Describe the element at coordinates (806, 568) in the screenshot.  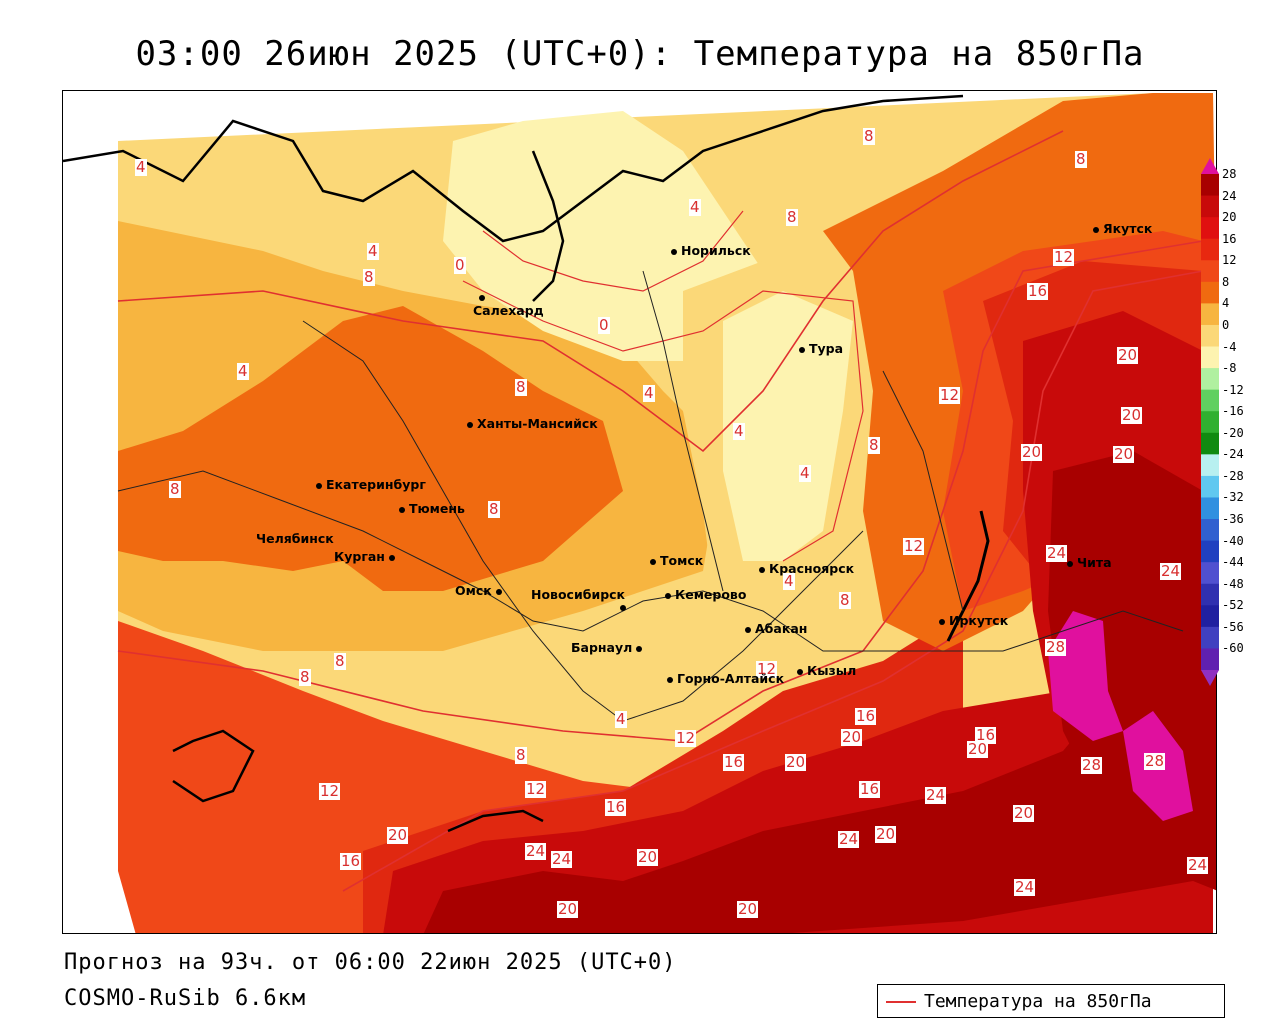
I see `city-krasnoyarsk: Красноярск` at that location.